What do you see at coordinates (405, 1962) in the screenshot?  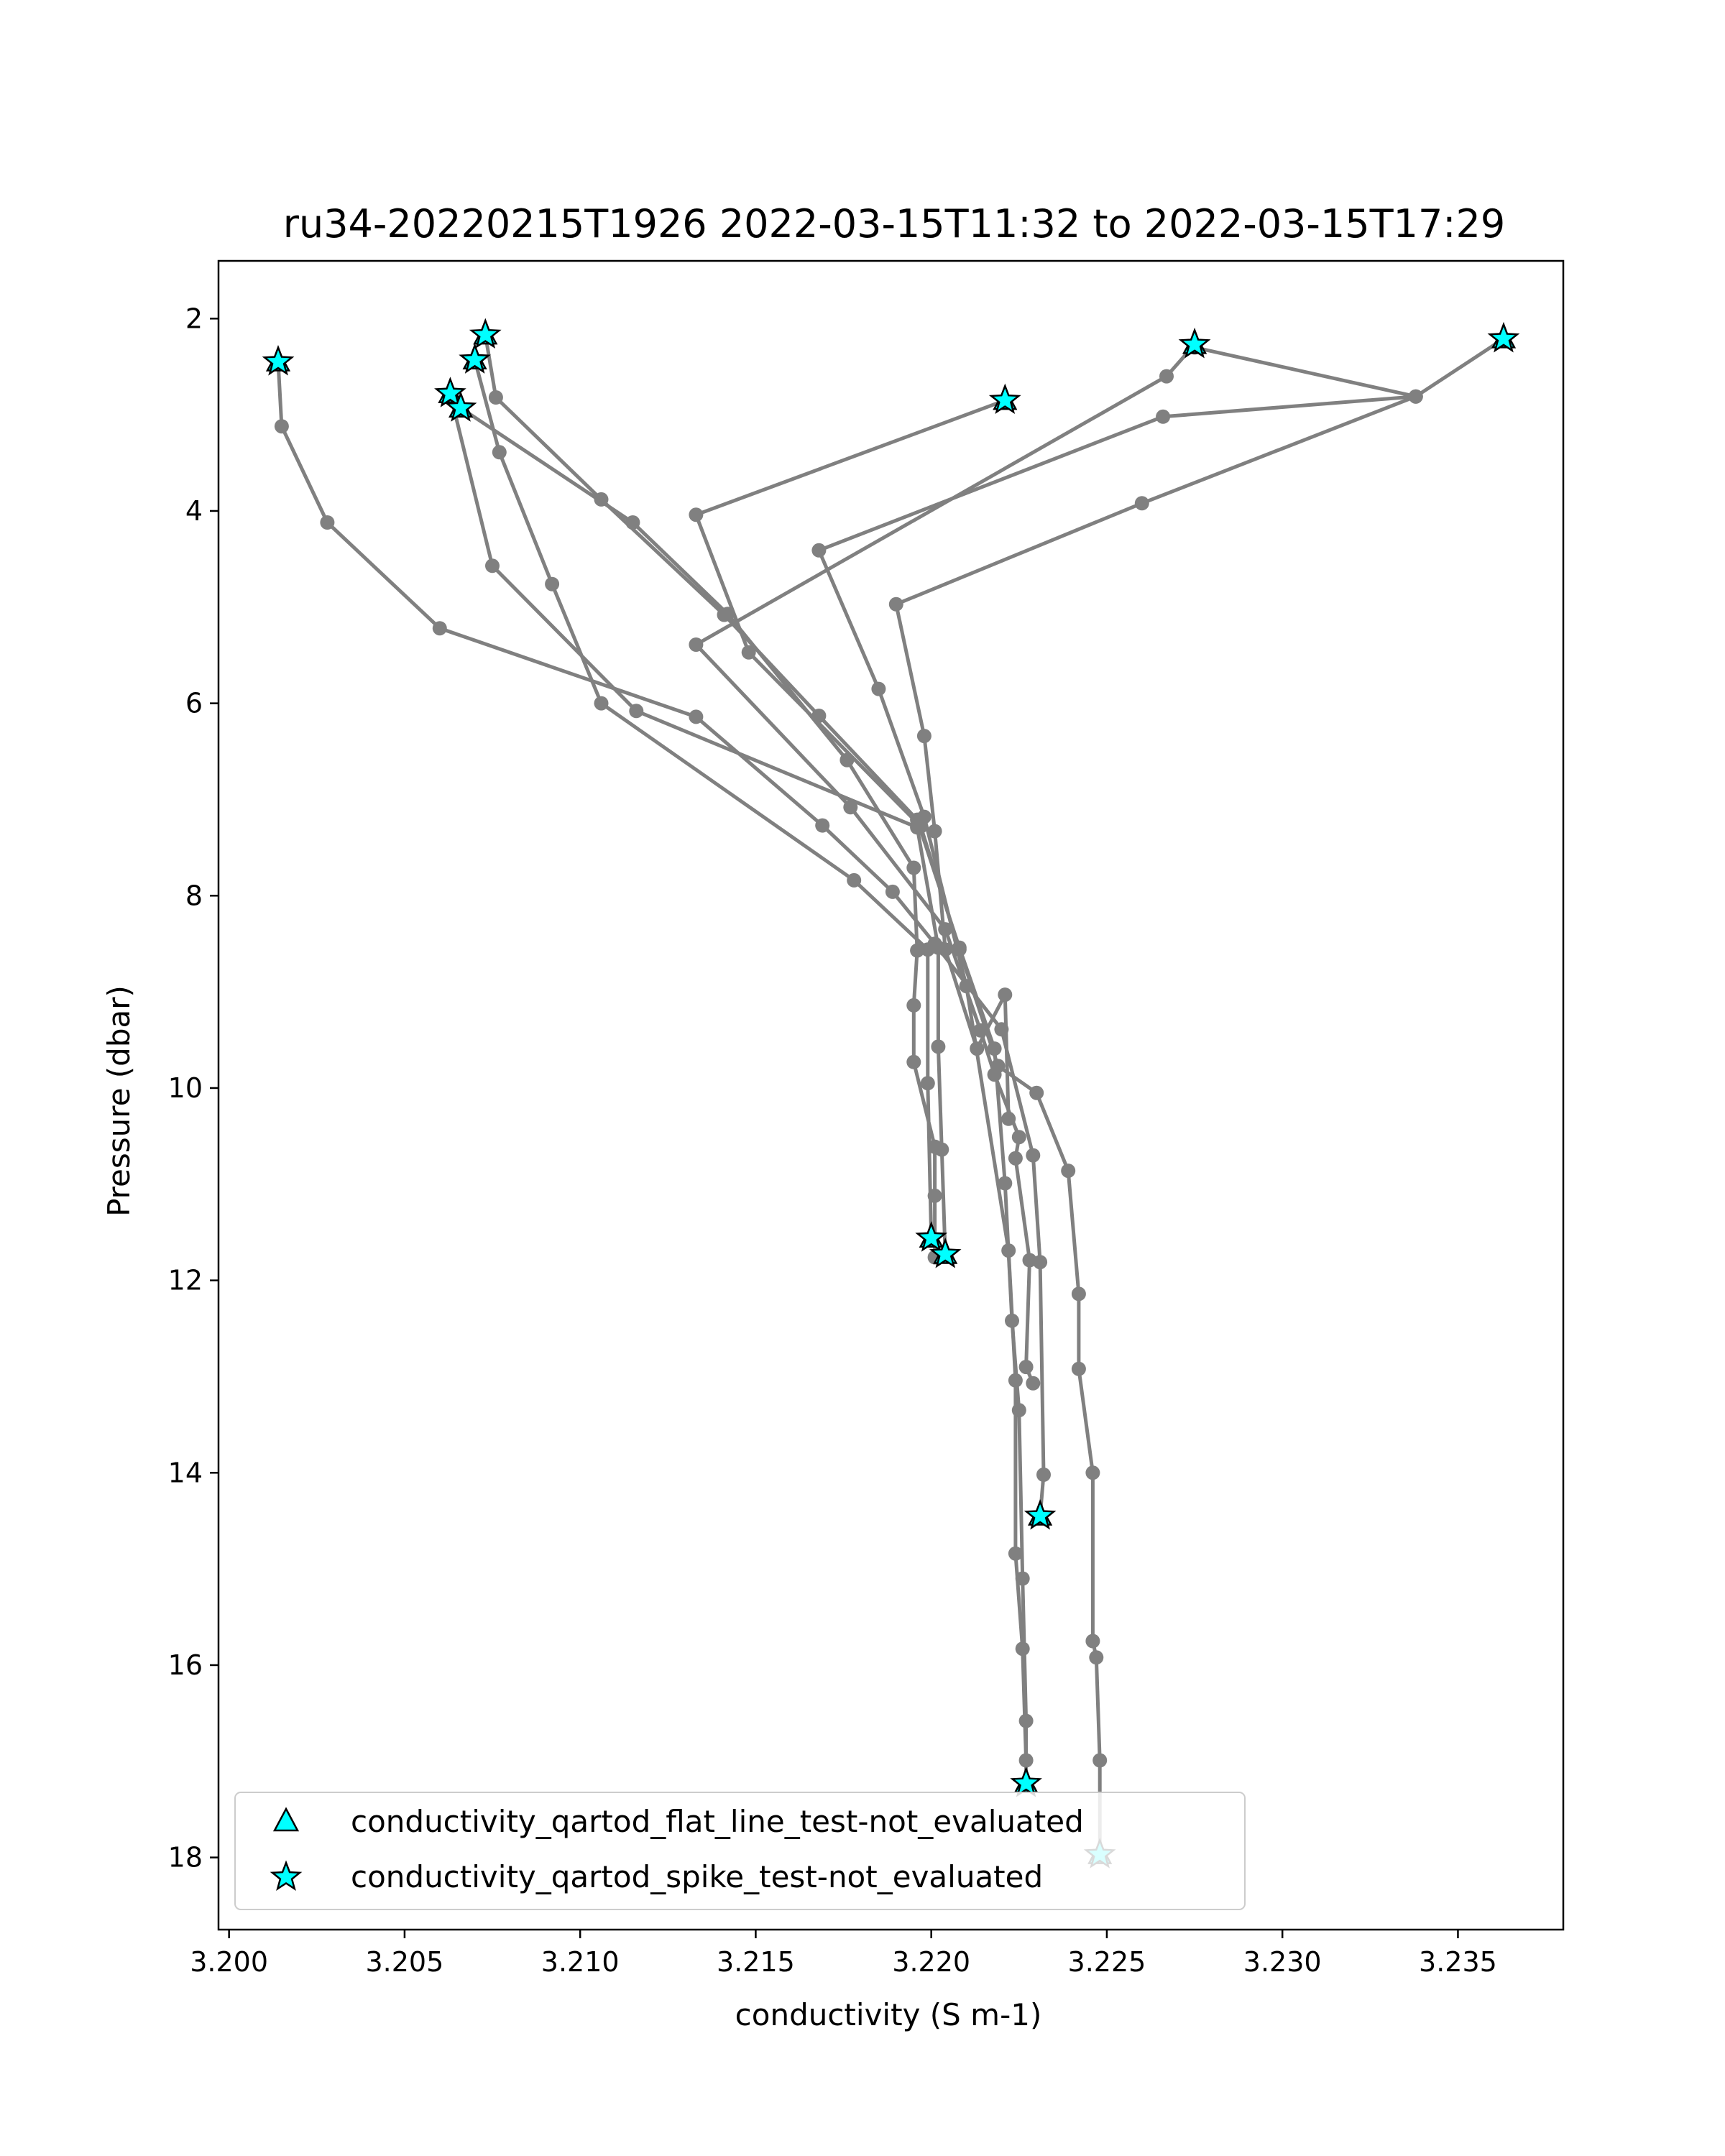 I see `x-tick-label: 3.205` at bounding box center [405, 1962].